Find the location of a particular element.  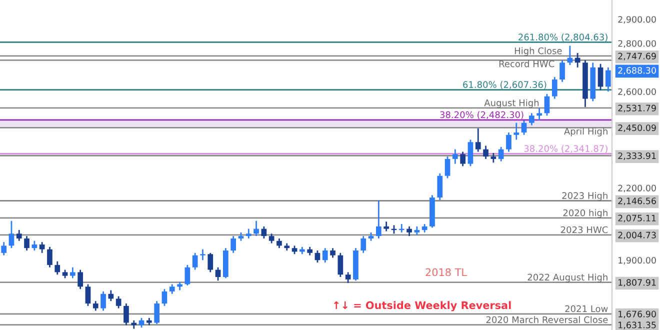

y-tick-label: 1,631.35 is located at coordinates (637, 326).